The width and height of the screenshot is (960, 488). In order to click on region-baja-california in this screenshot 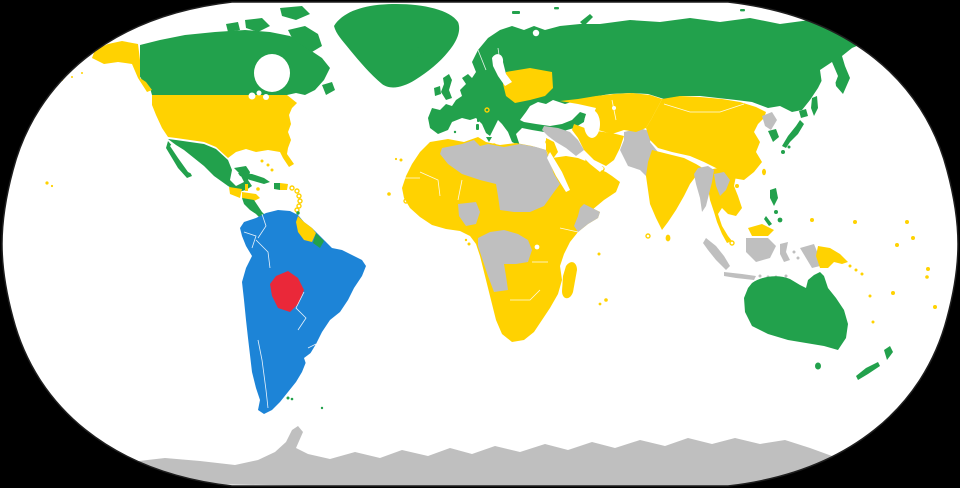, I will do `click(179, 159)`.